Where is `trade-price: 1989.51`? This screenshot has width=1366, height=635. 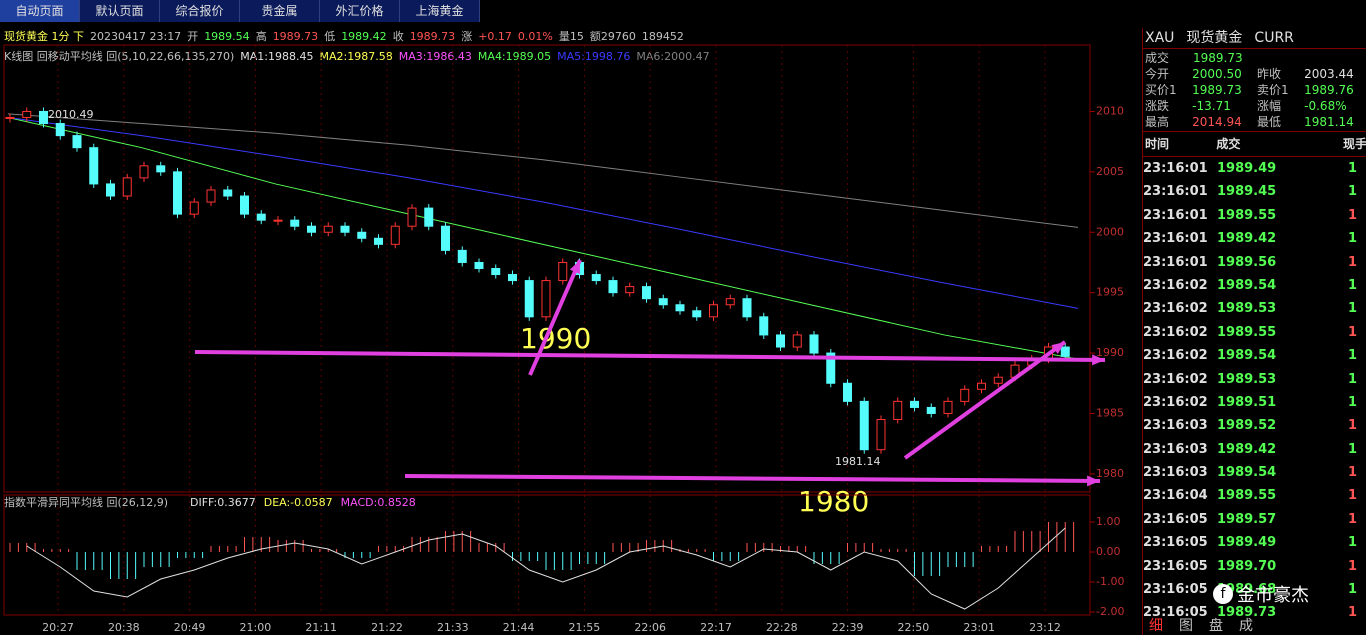 trade-price: 1989.51 is located at coordinates (1247, 402).